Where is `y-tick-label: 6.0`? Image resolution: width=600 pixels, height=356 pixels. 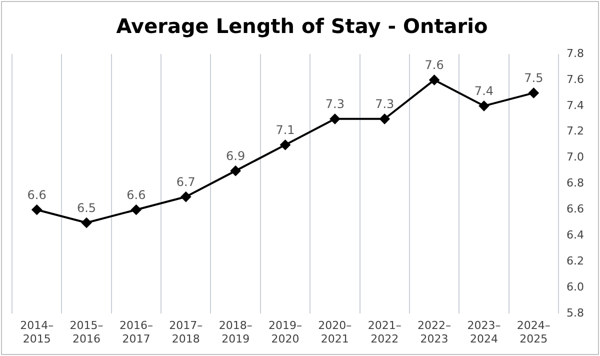
y-tick-label: 6.0 is located at coordinates (575, 287).